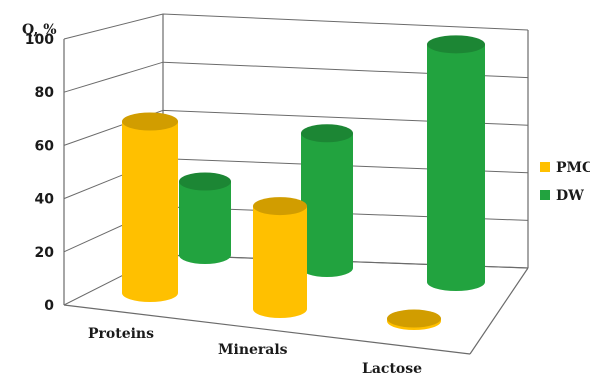 This screenshot has width=590, height=376. I want to click on legend-label: DW, so click(570, 196).